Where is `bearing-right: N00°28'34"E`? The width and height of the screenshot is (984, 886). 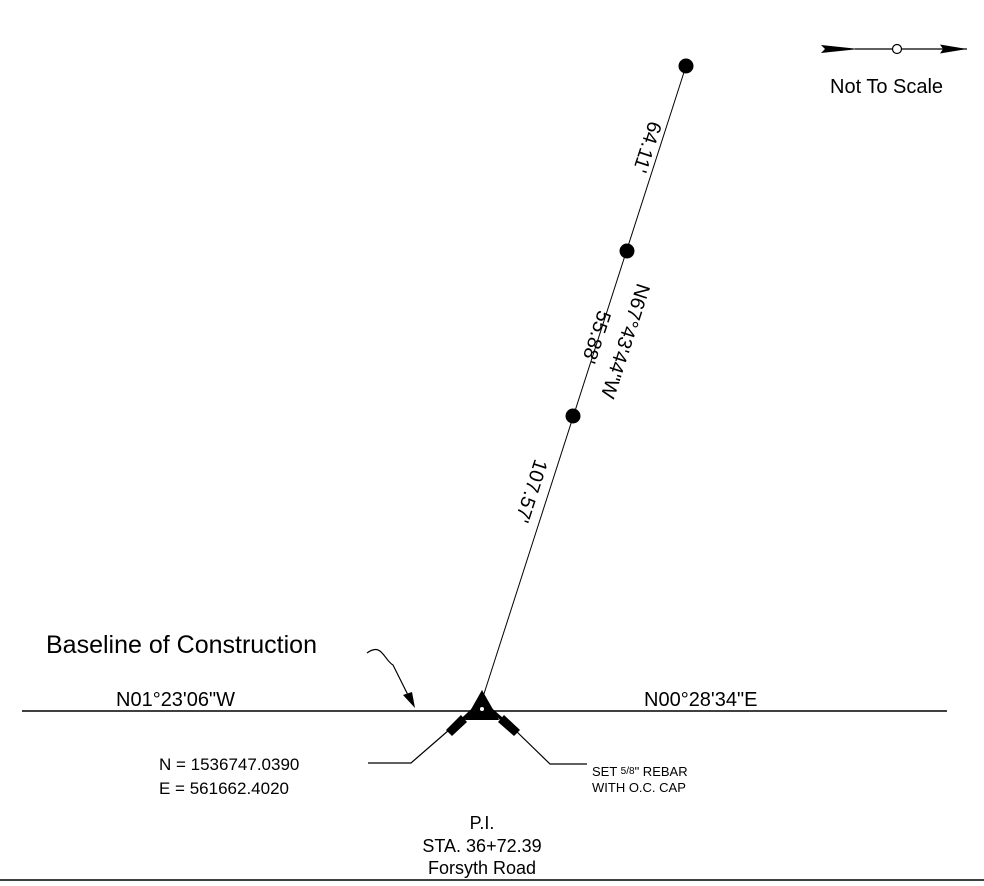 bearing-right: N00°28'34"E is located at coordinates (700, 700).